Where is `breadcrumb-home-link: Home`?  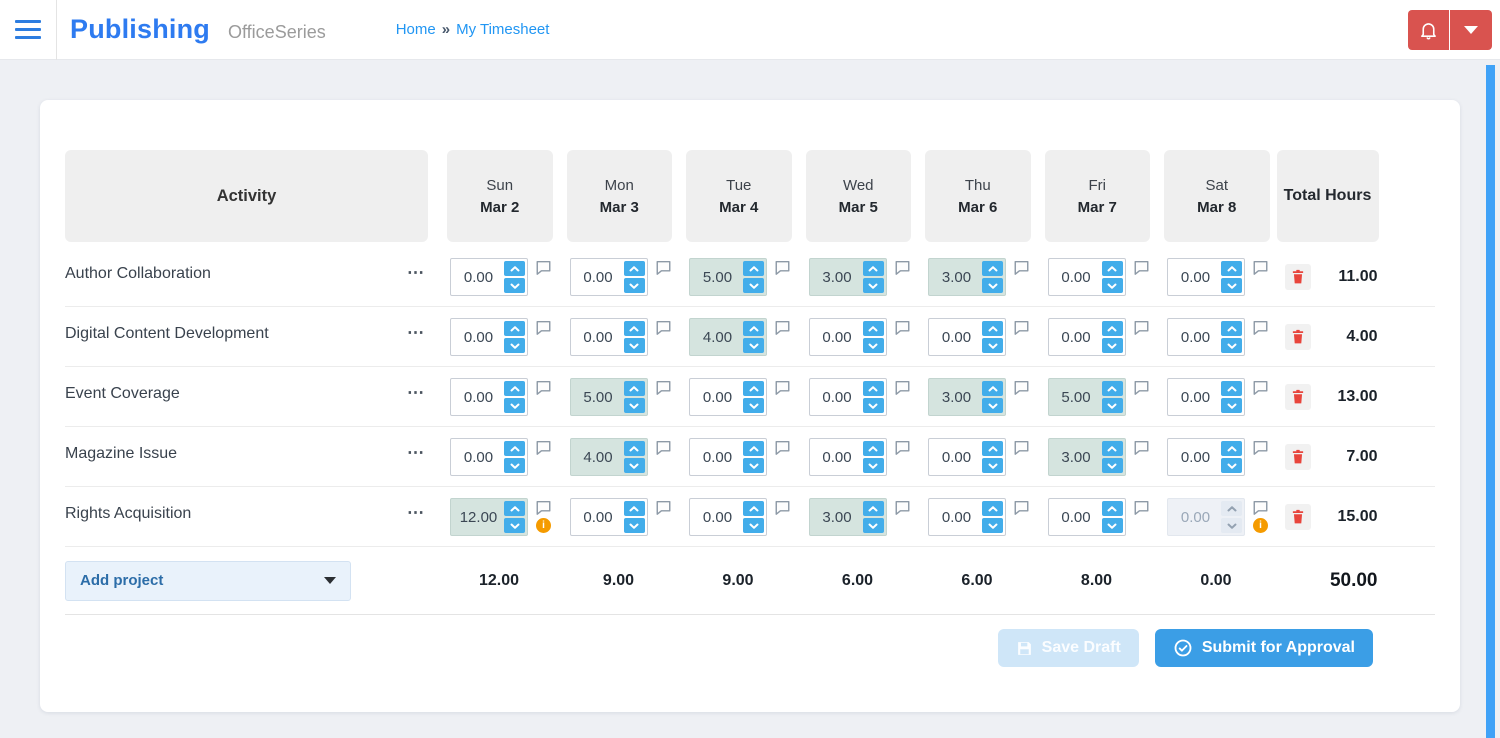
breadcrumb-home-link: Home is located at coordinates (415, 29).